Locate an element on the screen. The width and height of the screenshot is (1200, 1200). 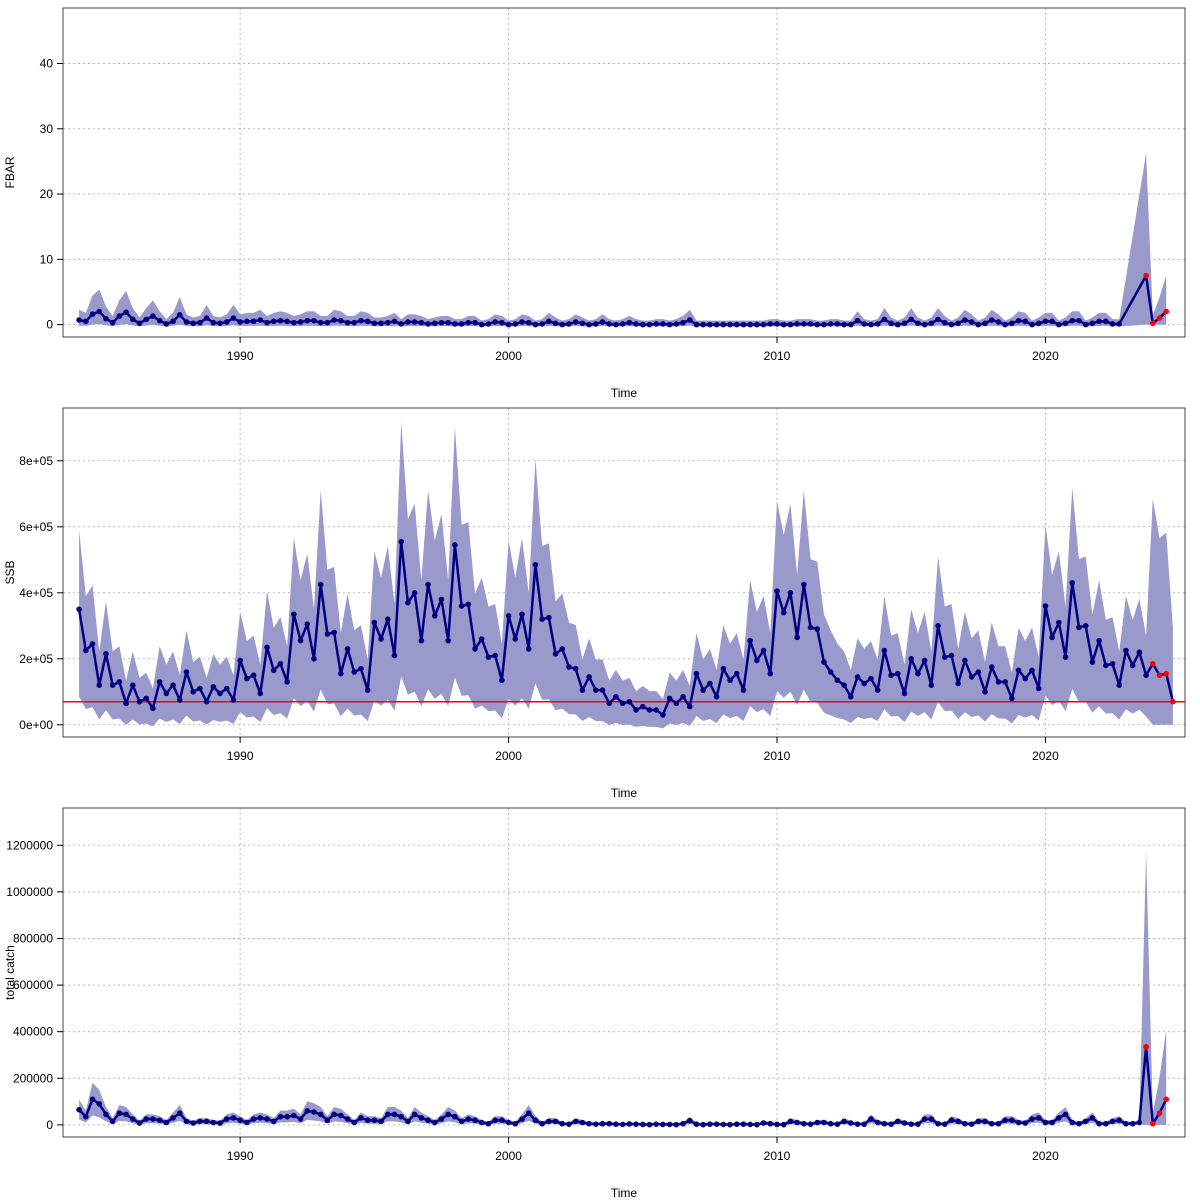
catch-x-tick-label: 2010 is located at coordinates (777, 1156).